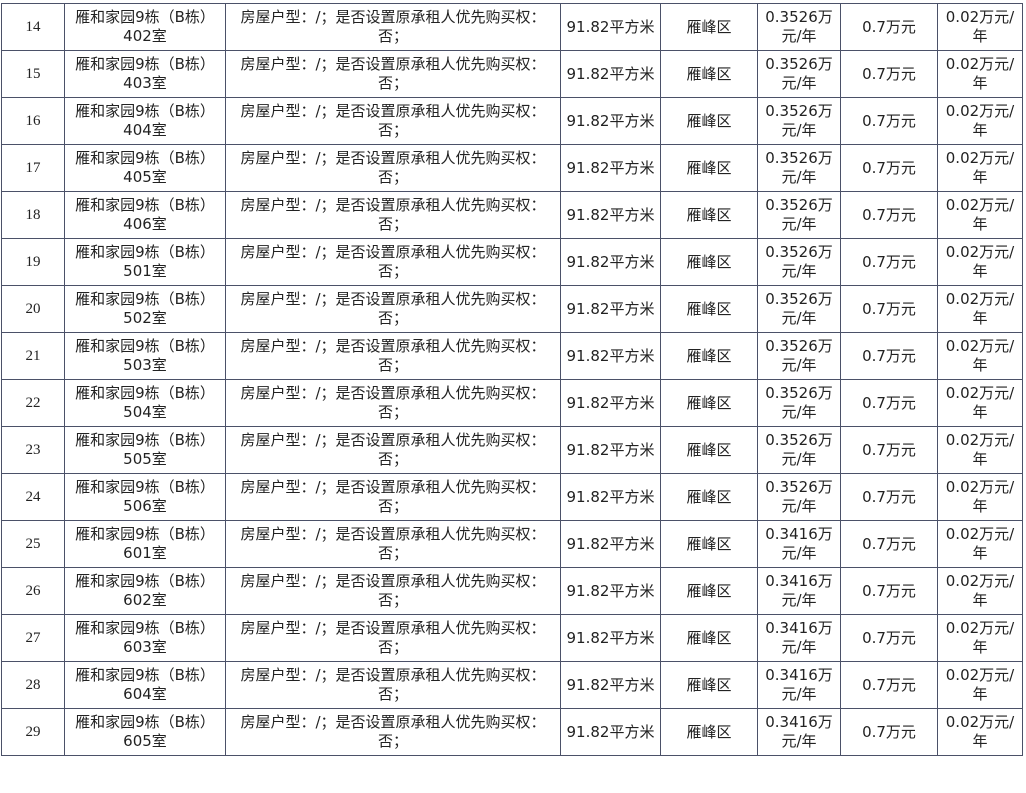 This screenshot has height=793, width=1026. I want to click on row-number-cell: 24, so click(33, 497).